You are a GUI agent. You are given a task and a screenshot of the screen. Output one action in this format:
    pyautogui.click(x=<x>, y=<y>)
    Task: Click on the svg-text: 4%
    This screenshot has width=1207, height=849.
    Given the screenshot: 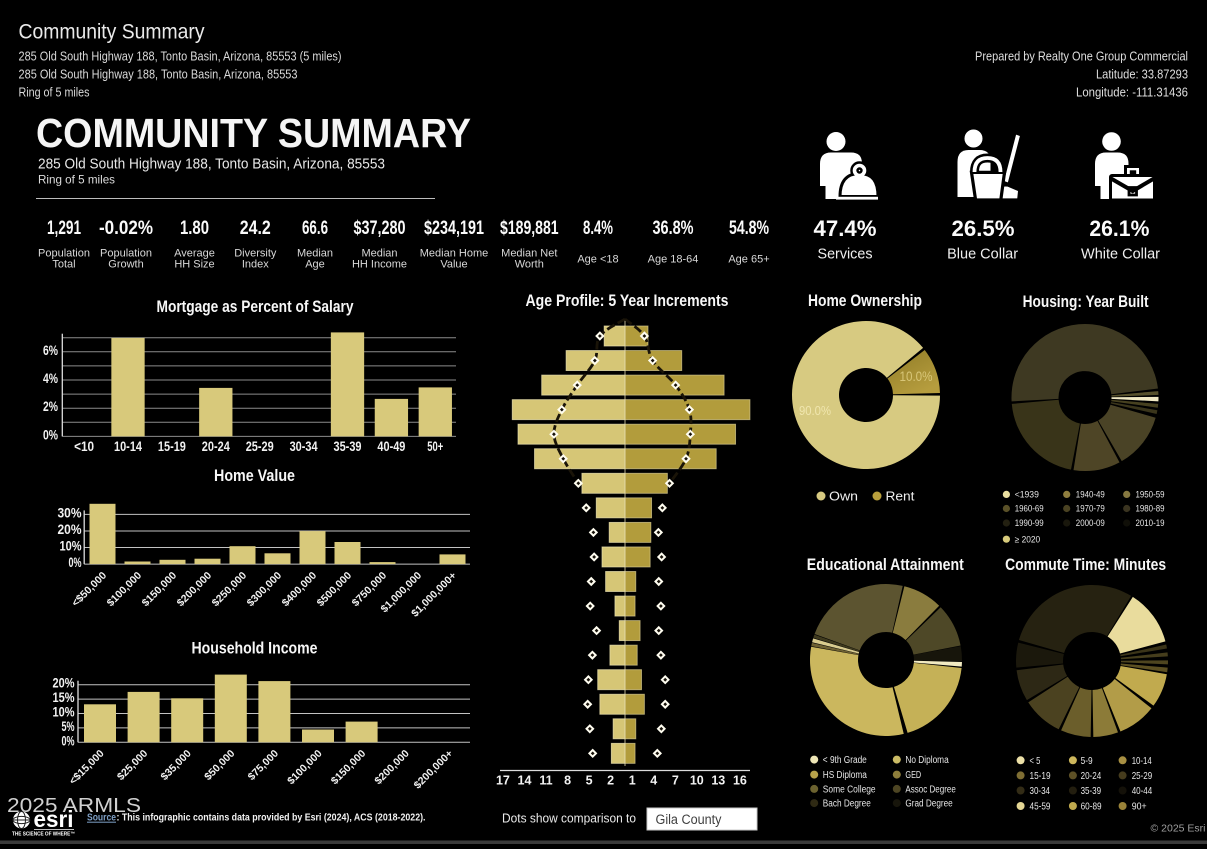 What is the action you would take?
    pyautogui.click(x=50, y=378)
    